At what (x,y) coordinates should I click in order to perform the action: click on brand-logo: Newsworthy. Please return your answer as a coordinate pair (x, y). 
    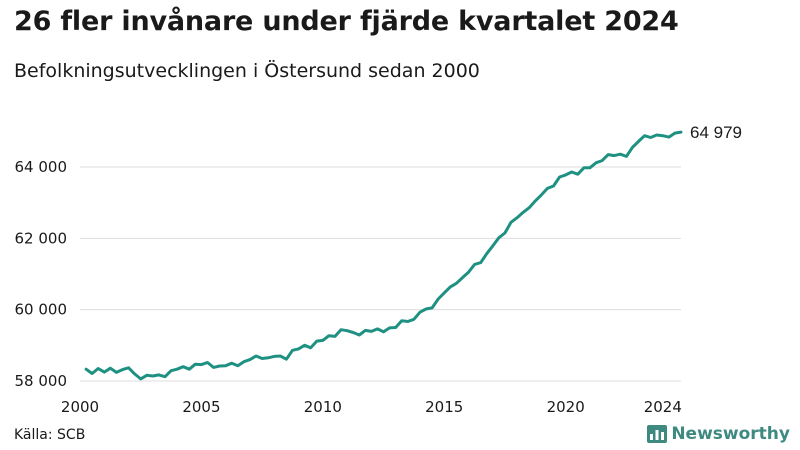
    Looking at the image, I should click on (718, 434).